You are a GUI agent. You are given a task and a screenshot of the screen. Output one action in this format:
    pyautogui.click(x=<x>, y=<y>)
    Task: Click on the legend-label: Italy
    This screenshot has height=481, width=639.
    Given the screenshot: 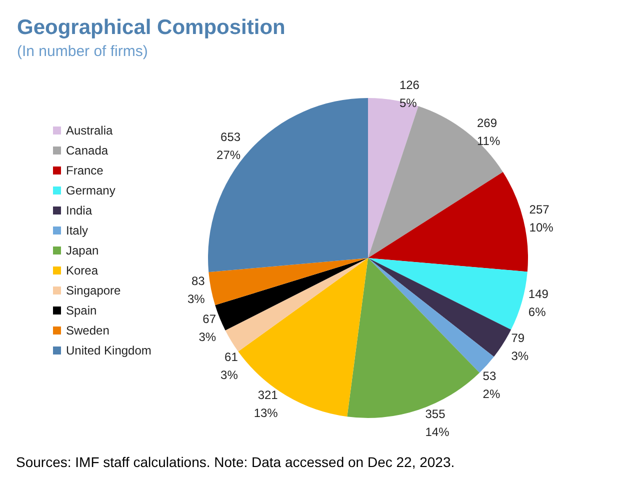 What is the action you would take?
    pyautogui.click(x=77, y=231)
    